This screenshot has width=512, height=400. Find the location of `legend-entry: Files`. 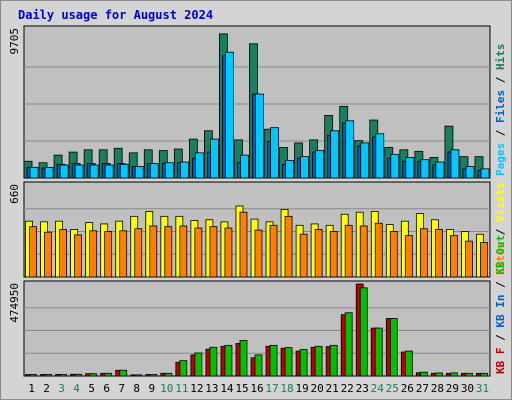

legend-entry: Files is located at coordinates (500, 106).